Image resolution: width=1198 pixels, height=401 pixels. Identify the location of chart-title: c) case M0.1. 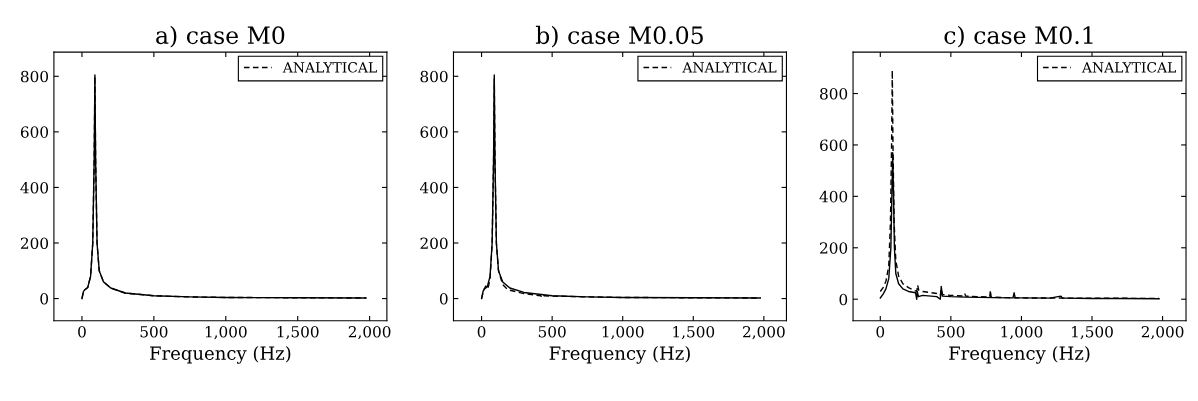
(1018, 36).